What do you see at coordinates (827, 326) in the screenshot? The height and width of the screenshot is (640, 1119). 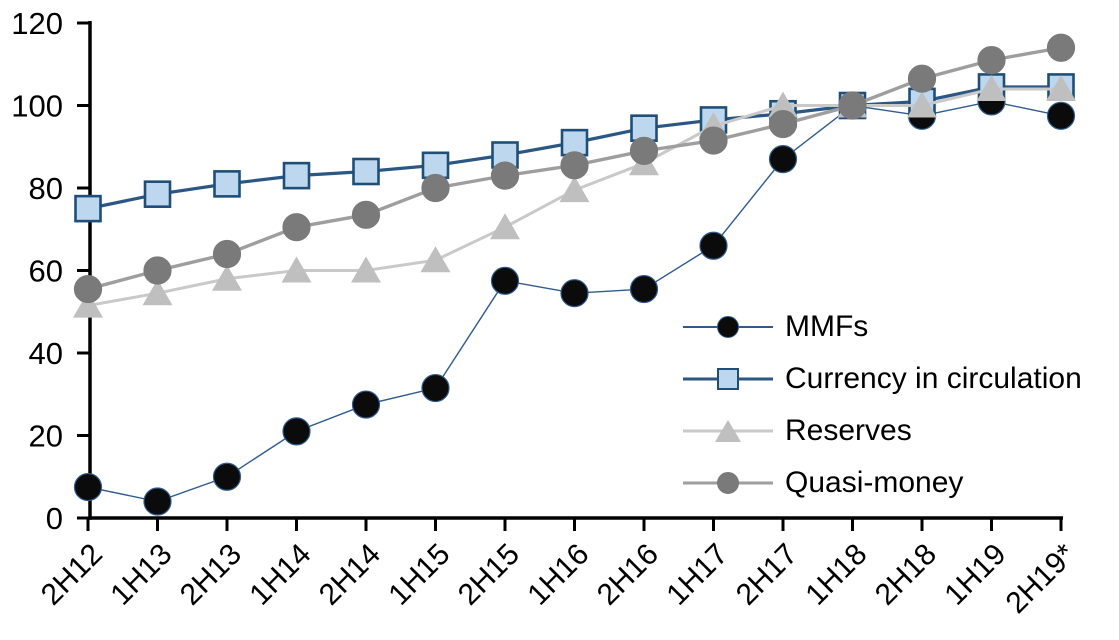 I see `legend-label: MMFs` at bounding box center [827, 326].